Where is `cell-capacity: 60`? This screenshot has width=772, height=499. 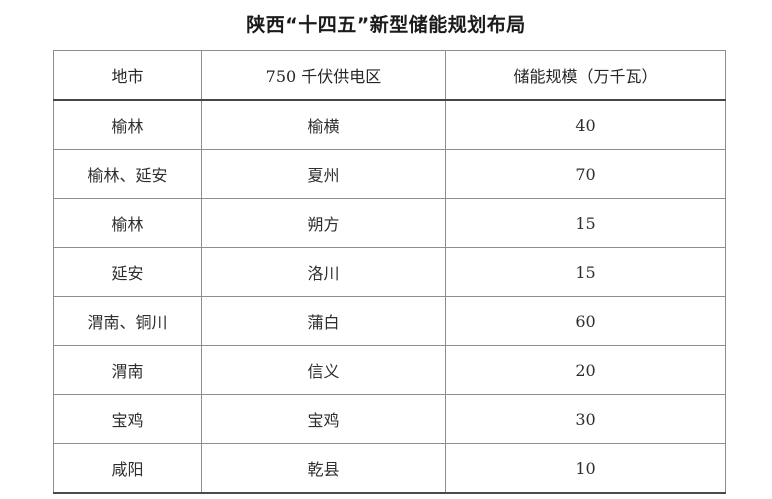
cell-capacity: 60 is located at coordinates (585, 321).